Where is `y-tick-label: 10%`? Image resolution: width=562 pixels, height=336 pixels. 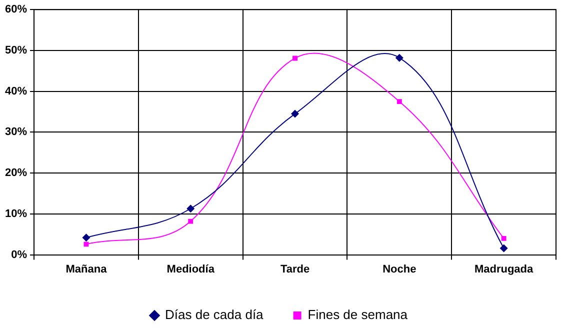 y-tick-label: 10% is located at coordinates (16, 214).